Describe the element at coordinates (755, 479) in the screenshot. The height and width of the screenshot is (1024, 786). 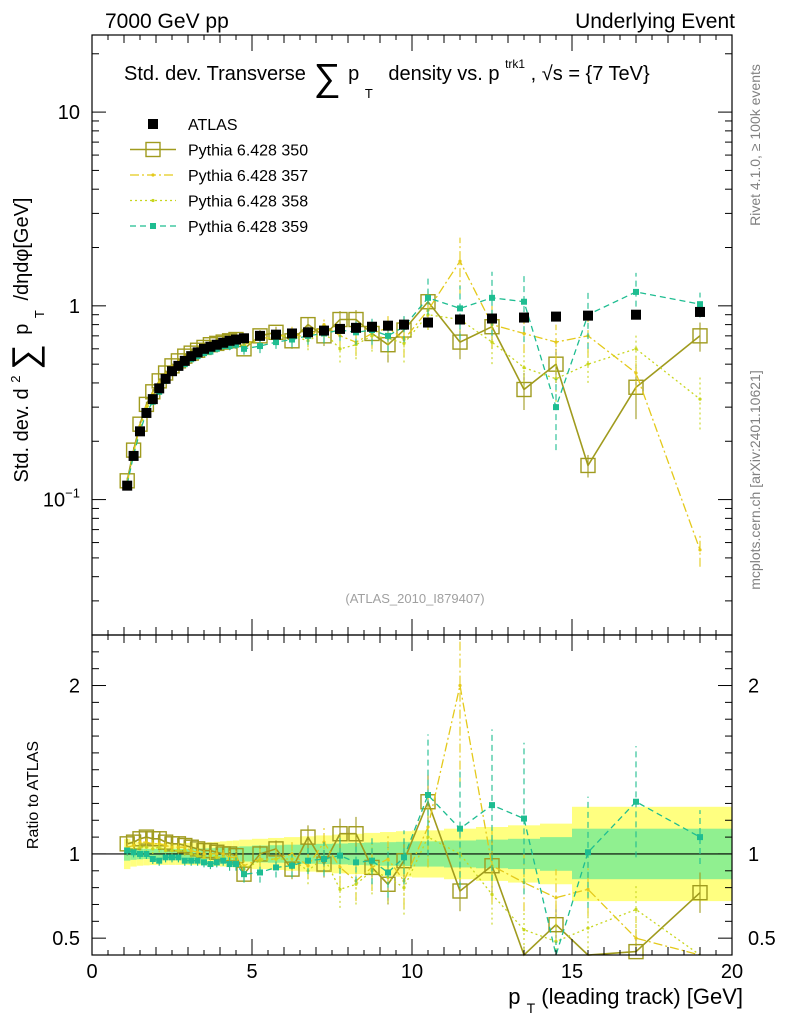
I see `mcplots-label: mcplots.cern.ch [arXiv:2401.10621]` at that location.